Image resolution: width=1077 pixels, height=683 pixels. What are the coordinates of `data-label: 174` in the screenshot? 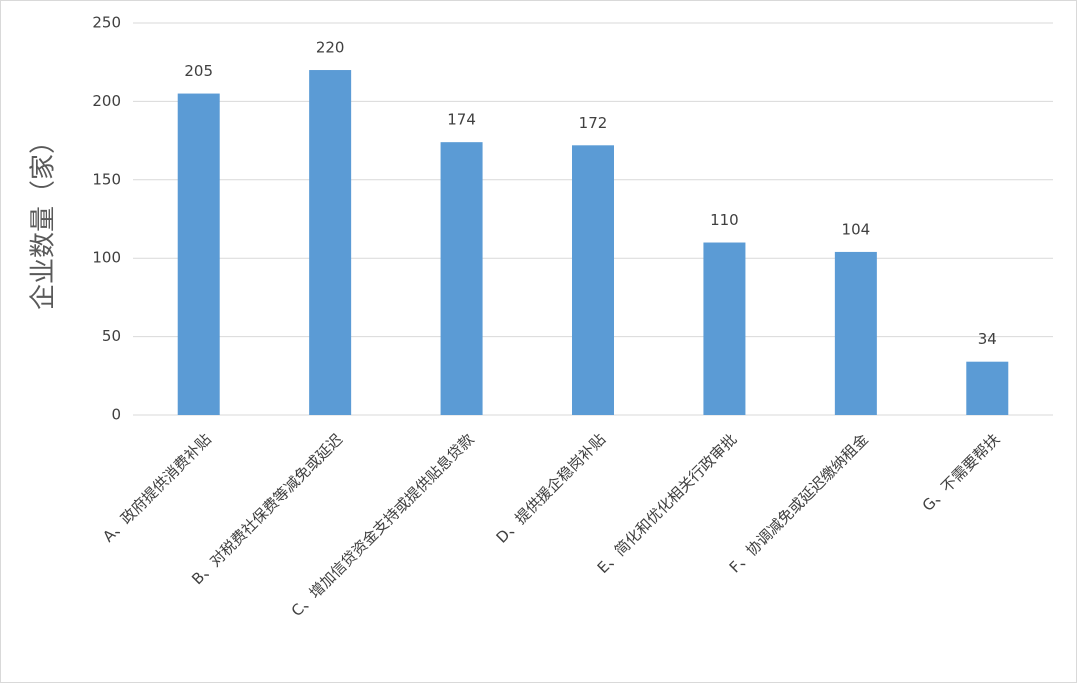 It's located at (461, 120).